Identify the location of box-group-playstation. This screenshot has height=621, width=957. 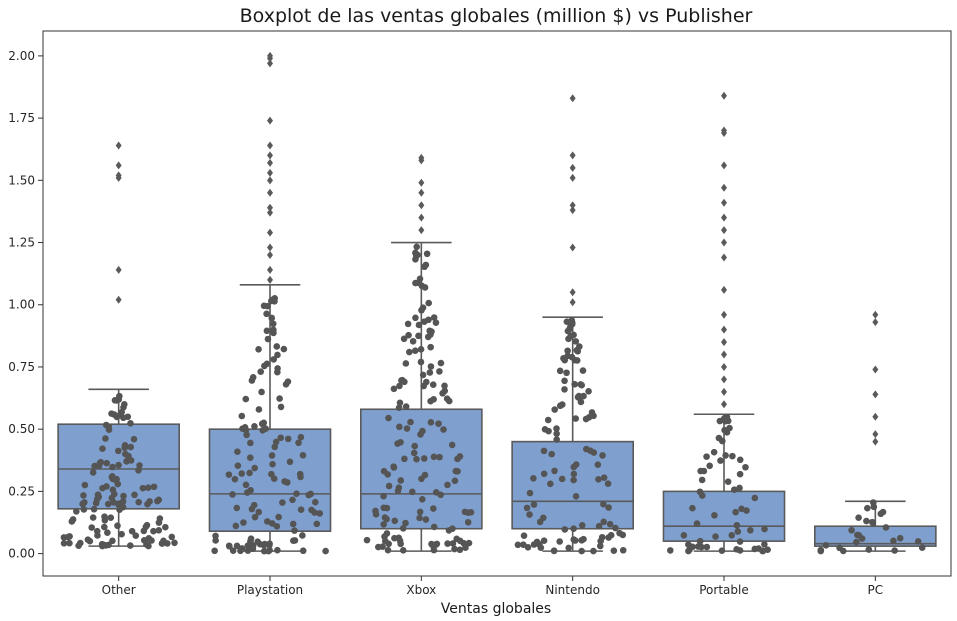
(270, 303).